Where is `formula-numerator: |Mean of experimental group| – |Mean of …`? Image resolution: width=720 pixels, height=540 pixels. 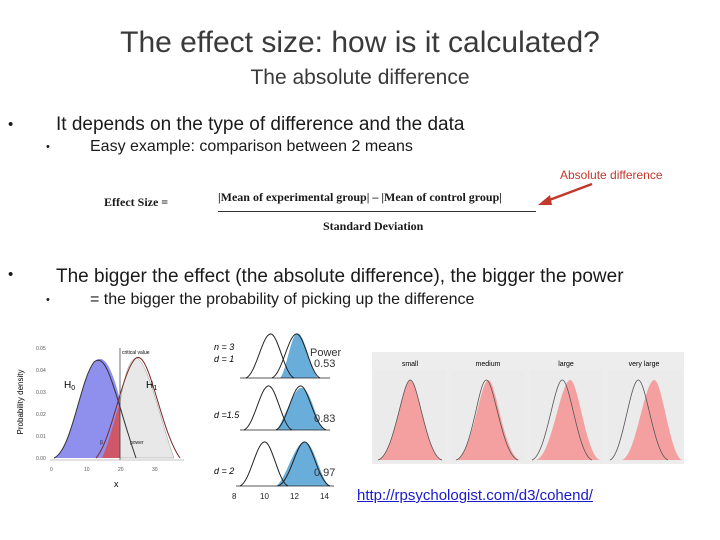
formula-numerator: |Mean of experimental group| – |Mean of … is located at coordinates (360, 197).